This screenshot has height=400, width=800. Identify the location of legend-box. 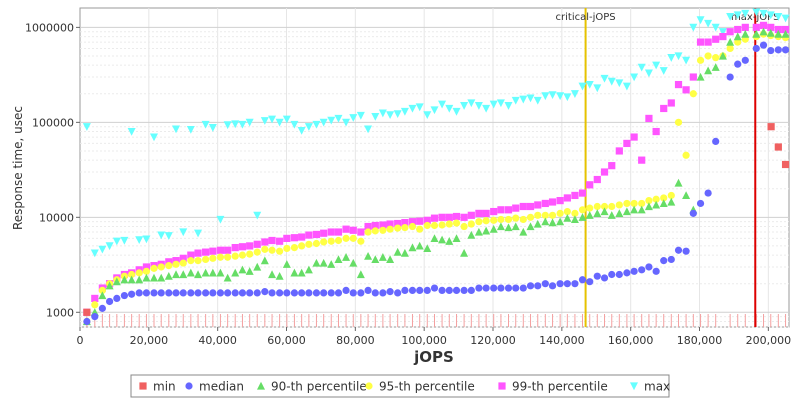
(400, 386).